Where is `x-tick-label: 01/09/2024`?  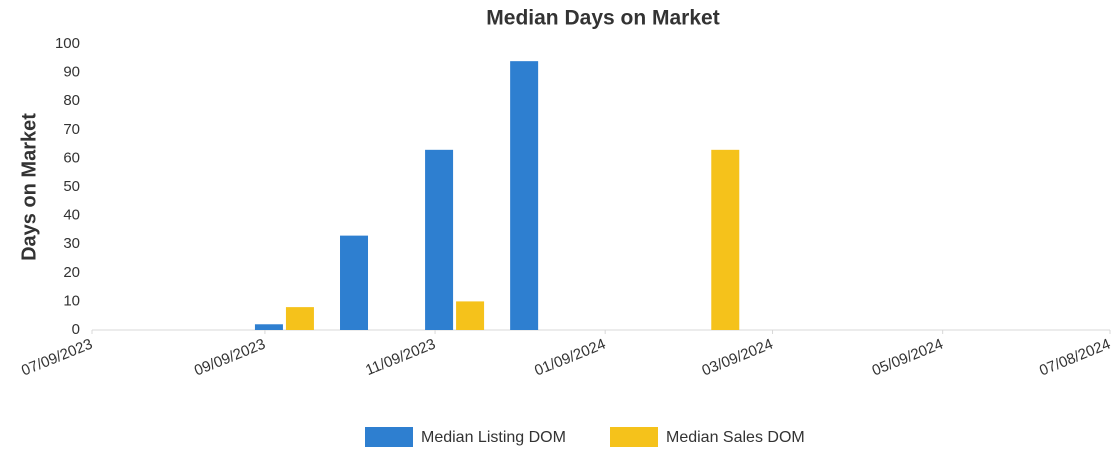
x-tick-label: 01/09/2024 is located at coordinates (570, 358).